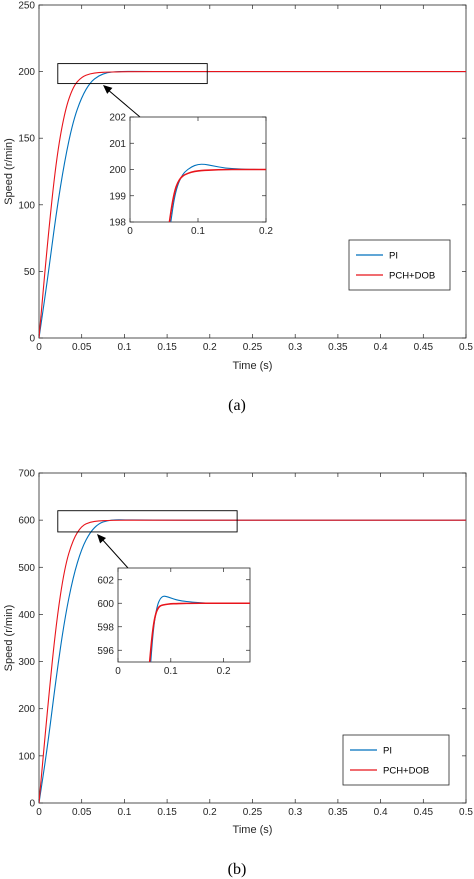  I want to click on inset-frame, so click(184, 615).